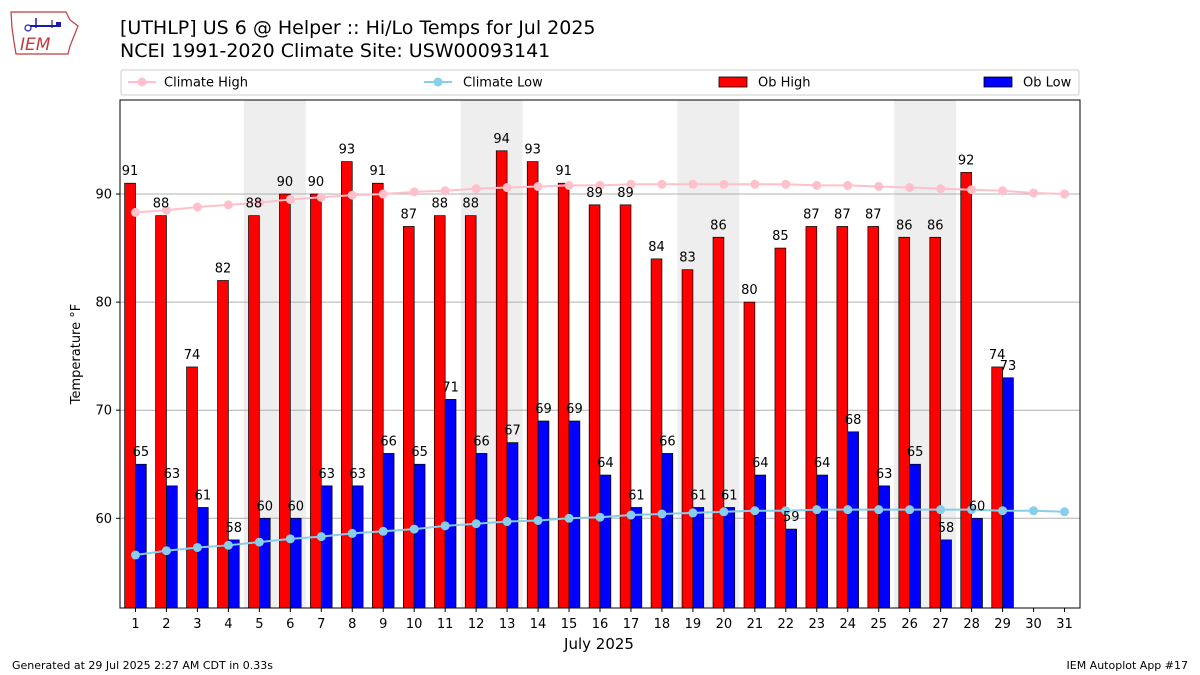 Image resolution: width=1200 pixels, height=675 pixels. I want to click on ob-high-label-14: 93, so click(532, 150).